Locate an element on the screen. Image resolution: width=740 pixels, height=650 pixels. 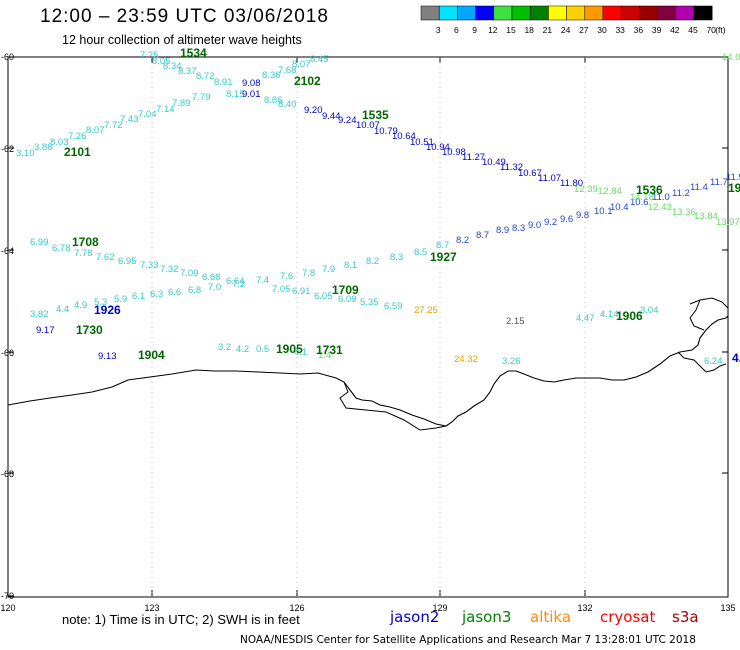
scale-label: 36 is located at coordinates (639, 30).